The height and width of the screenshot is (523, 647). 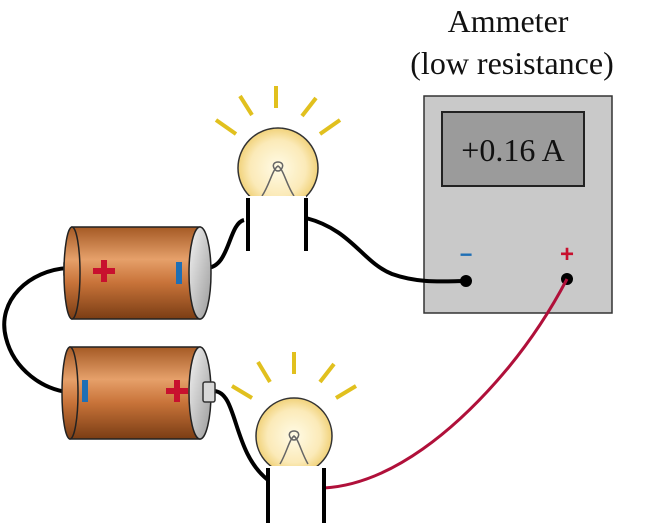 What do you see at coordinates (35, 330) in the screenshot?
I see `wire-between-batteries` at bounding box center [35, 330].